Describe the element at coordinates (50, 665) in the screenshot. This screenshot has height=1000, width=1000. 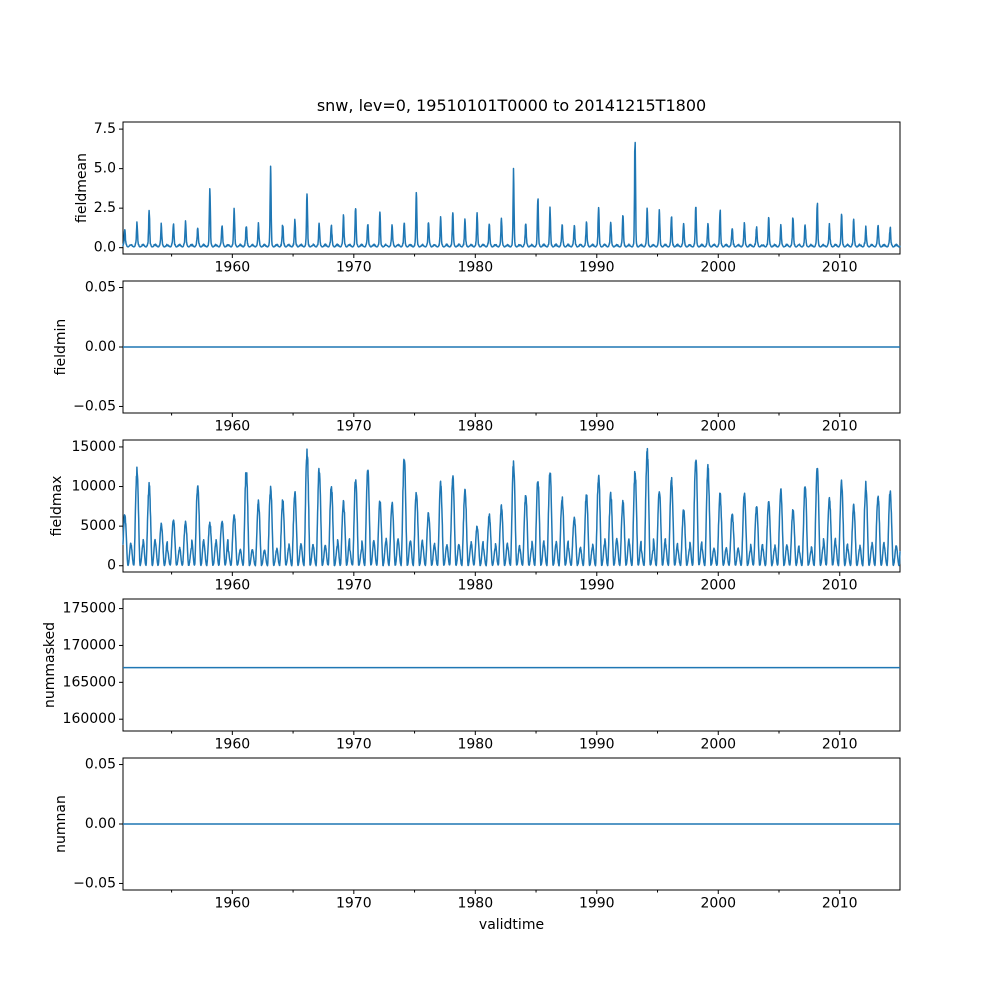
I see `ylabel-nummasked: nummasked` at that location.